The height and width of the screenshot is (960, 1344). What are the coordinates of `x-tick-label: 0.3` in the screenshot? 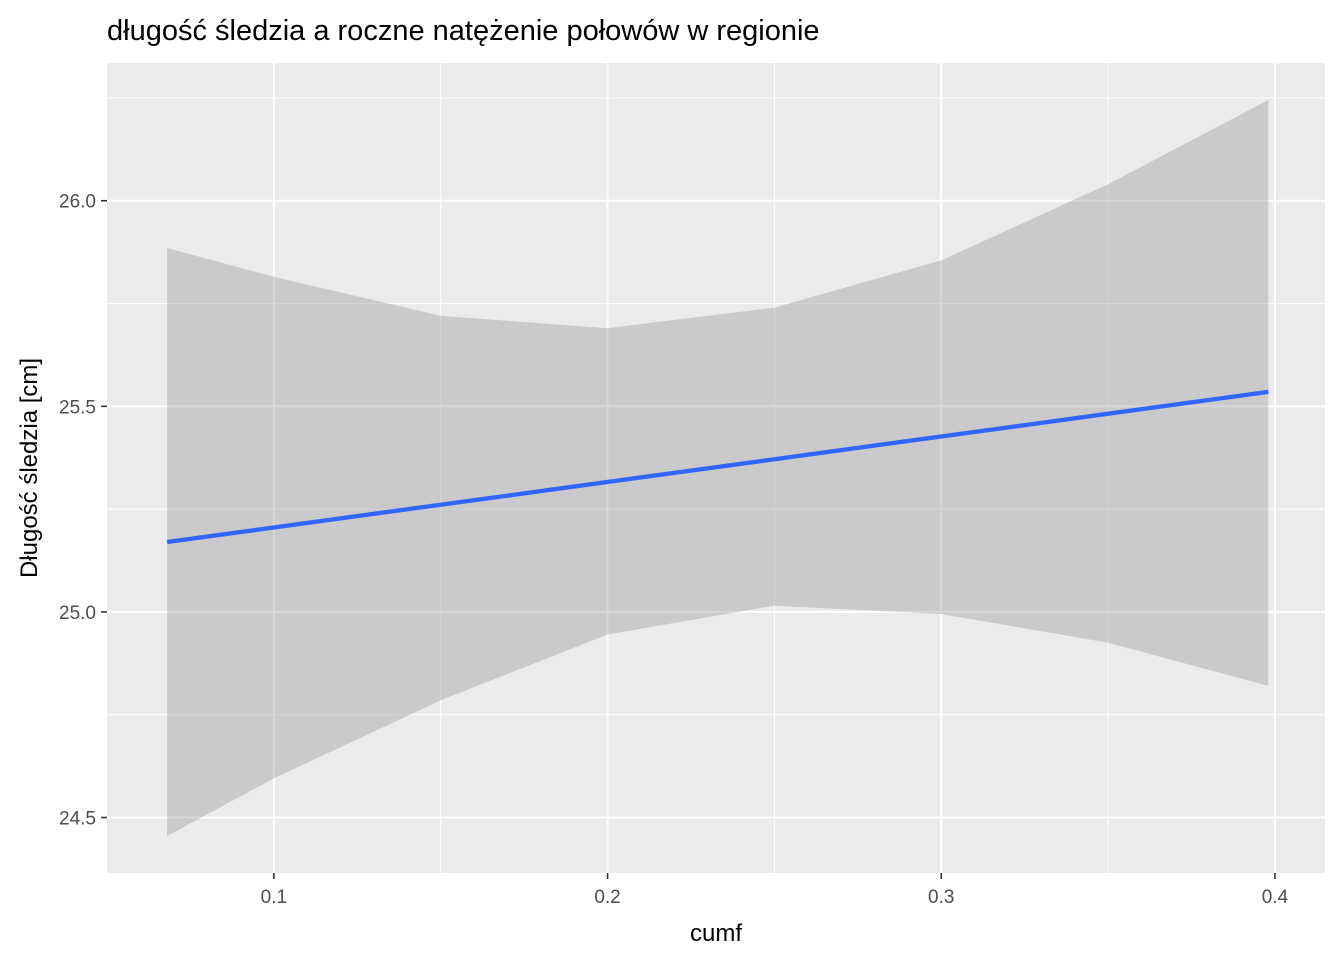 It's located at (941, 897).